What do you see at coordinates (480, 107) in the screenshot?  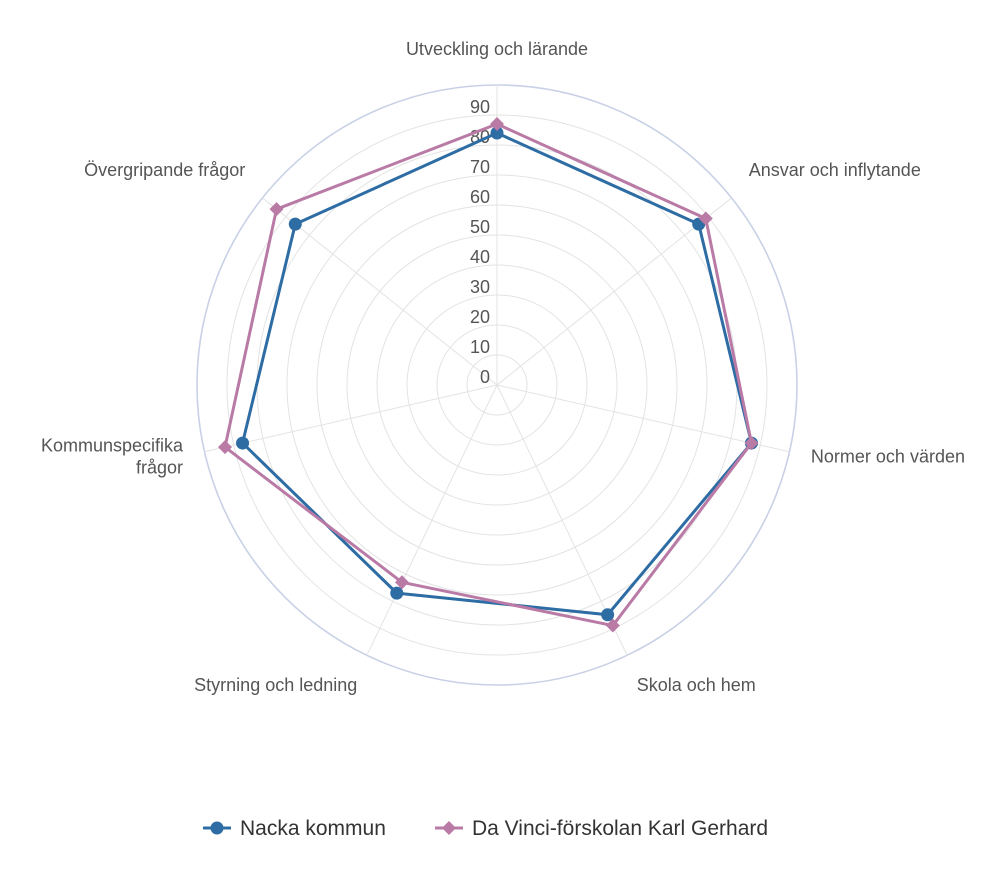 I see `r-tick-label: 90` at bounding box center [480, 107].